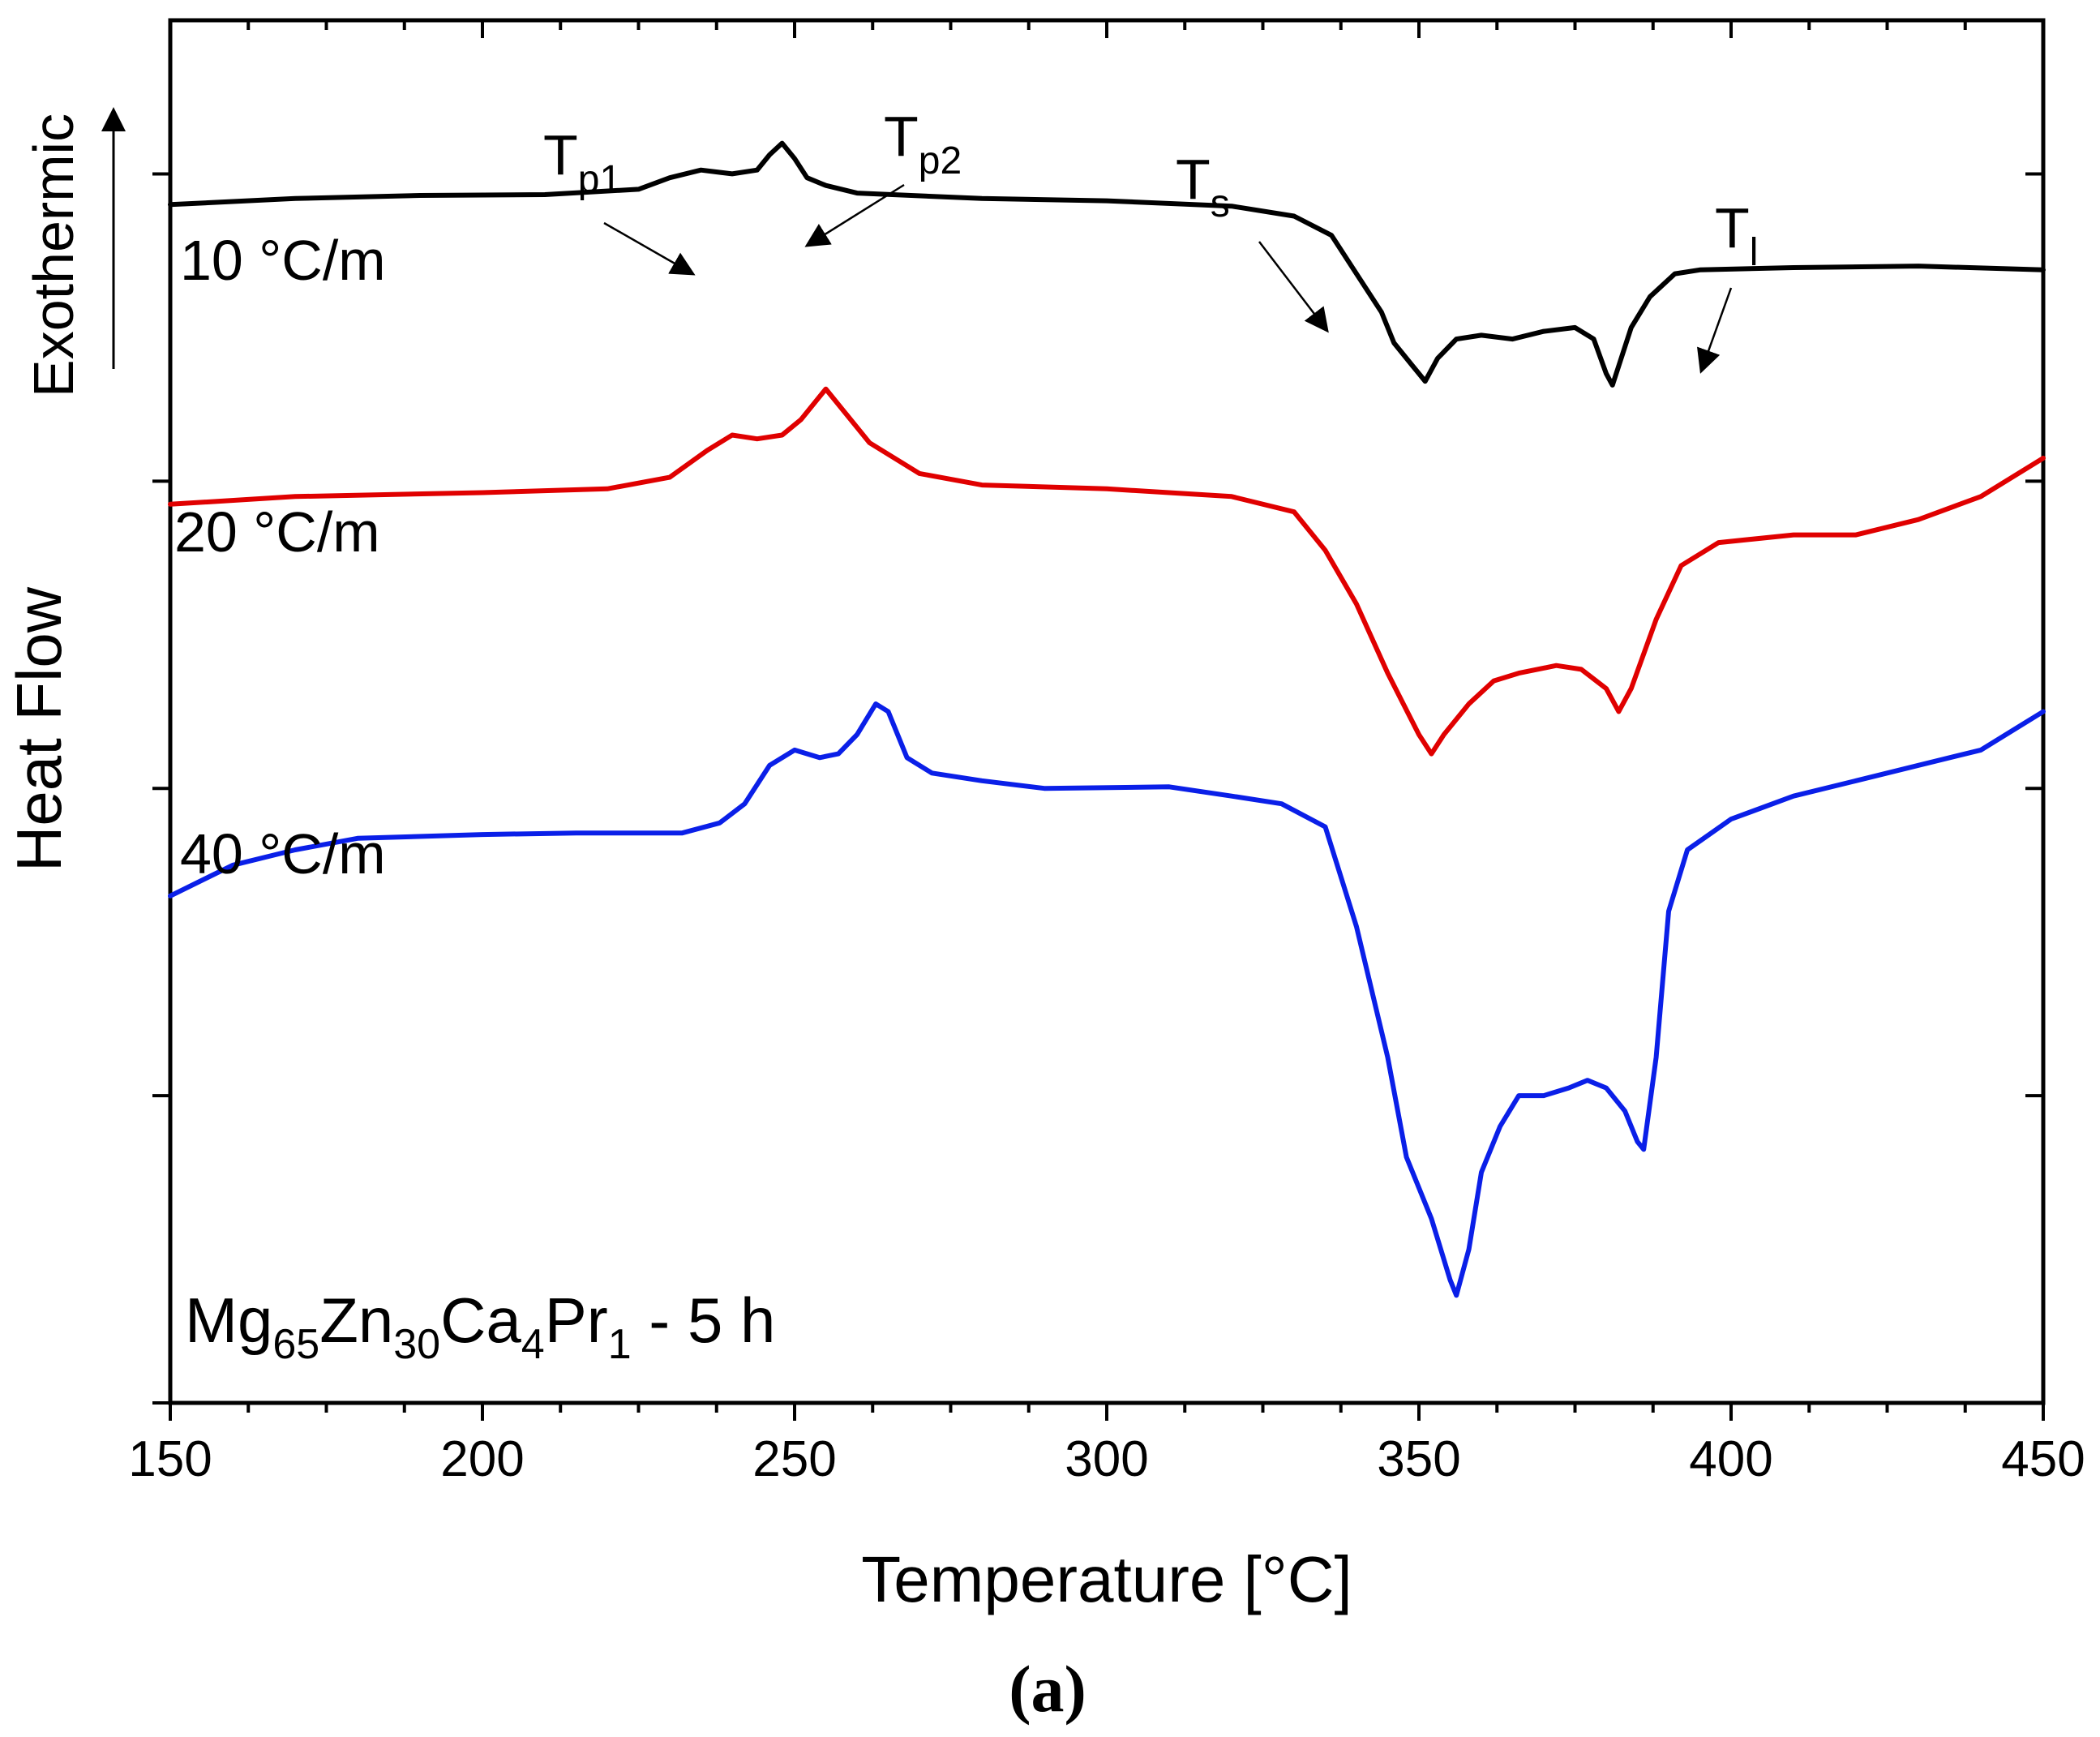 The image size is (2100, 1737). Describe the element at coordinates (923, 143) in the screenshot. I see `annotation-tp2: Tp2` at that location.